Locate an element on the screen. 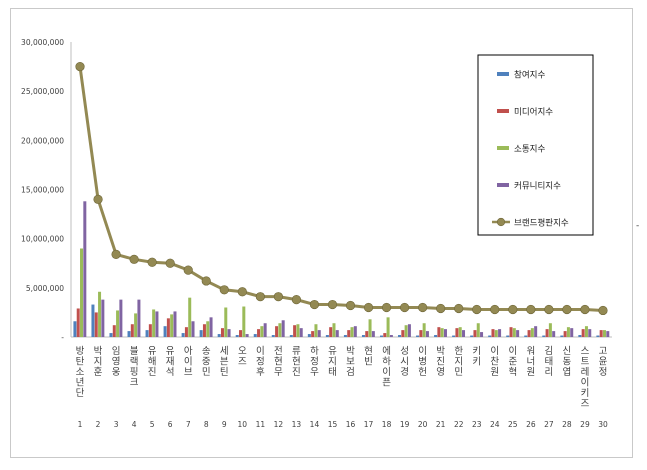  y-tick-label: 20,000,000 is located at coordinates (42, 140).